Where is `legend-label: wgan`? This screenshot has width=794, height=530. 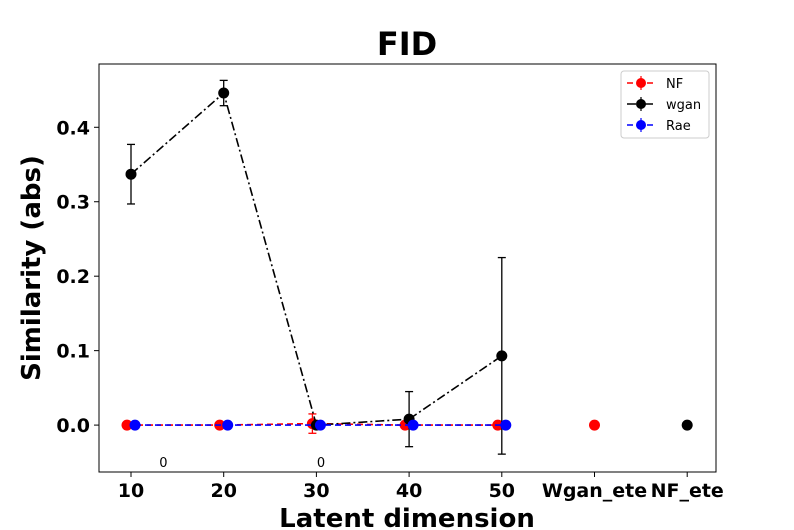 legend-label: wgan is located at coordinates (683, 105).